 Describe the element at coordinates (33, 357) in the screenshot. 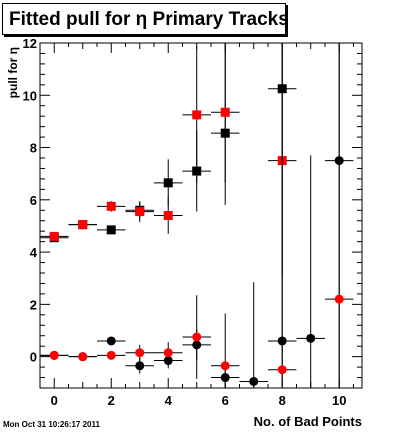

I see `y-tick-label: 0` at that location.